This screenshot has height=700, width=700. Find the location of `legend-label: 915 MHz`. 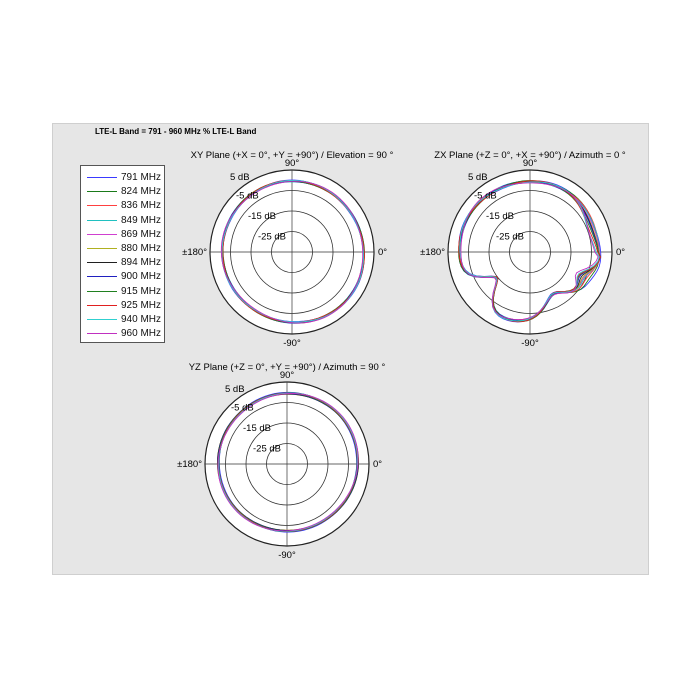

legend-label: 915 MHz is located at coordinates (141, 291).